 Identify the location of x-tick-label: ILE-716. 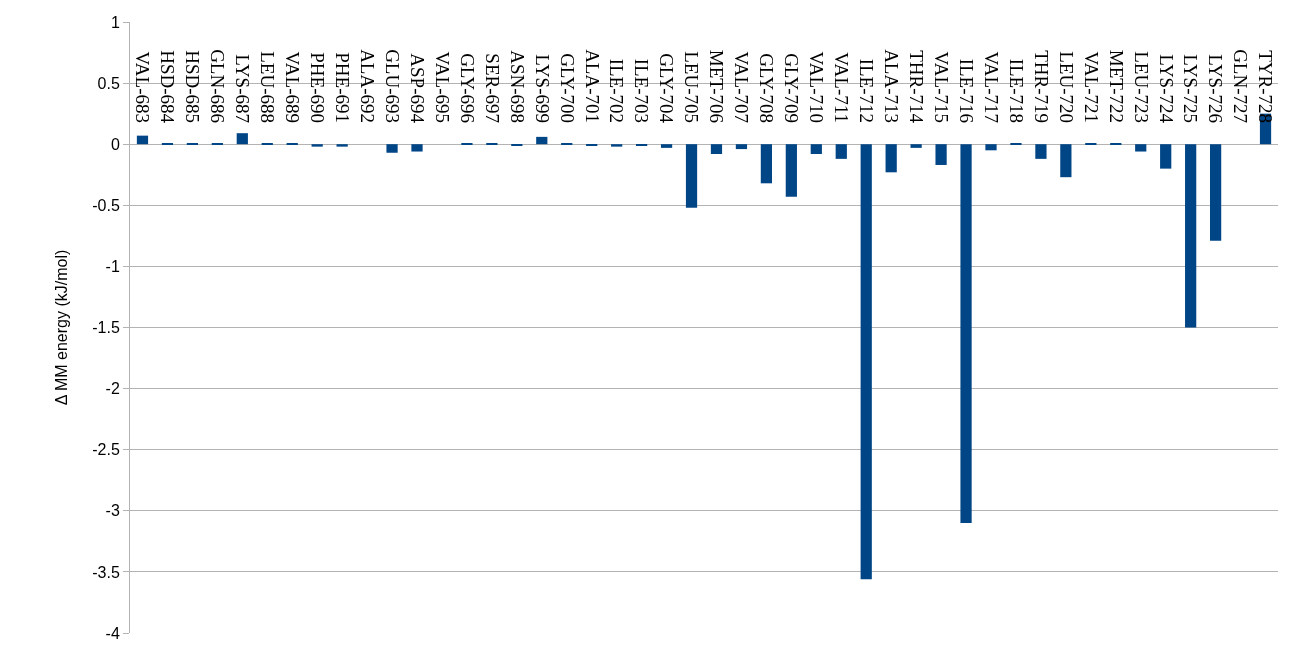
(966, 91).